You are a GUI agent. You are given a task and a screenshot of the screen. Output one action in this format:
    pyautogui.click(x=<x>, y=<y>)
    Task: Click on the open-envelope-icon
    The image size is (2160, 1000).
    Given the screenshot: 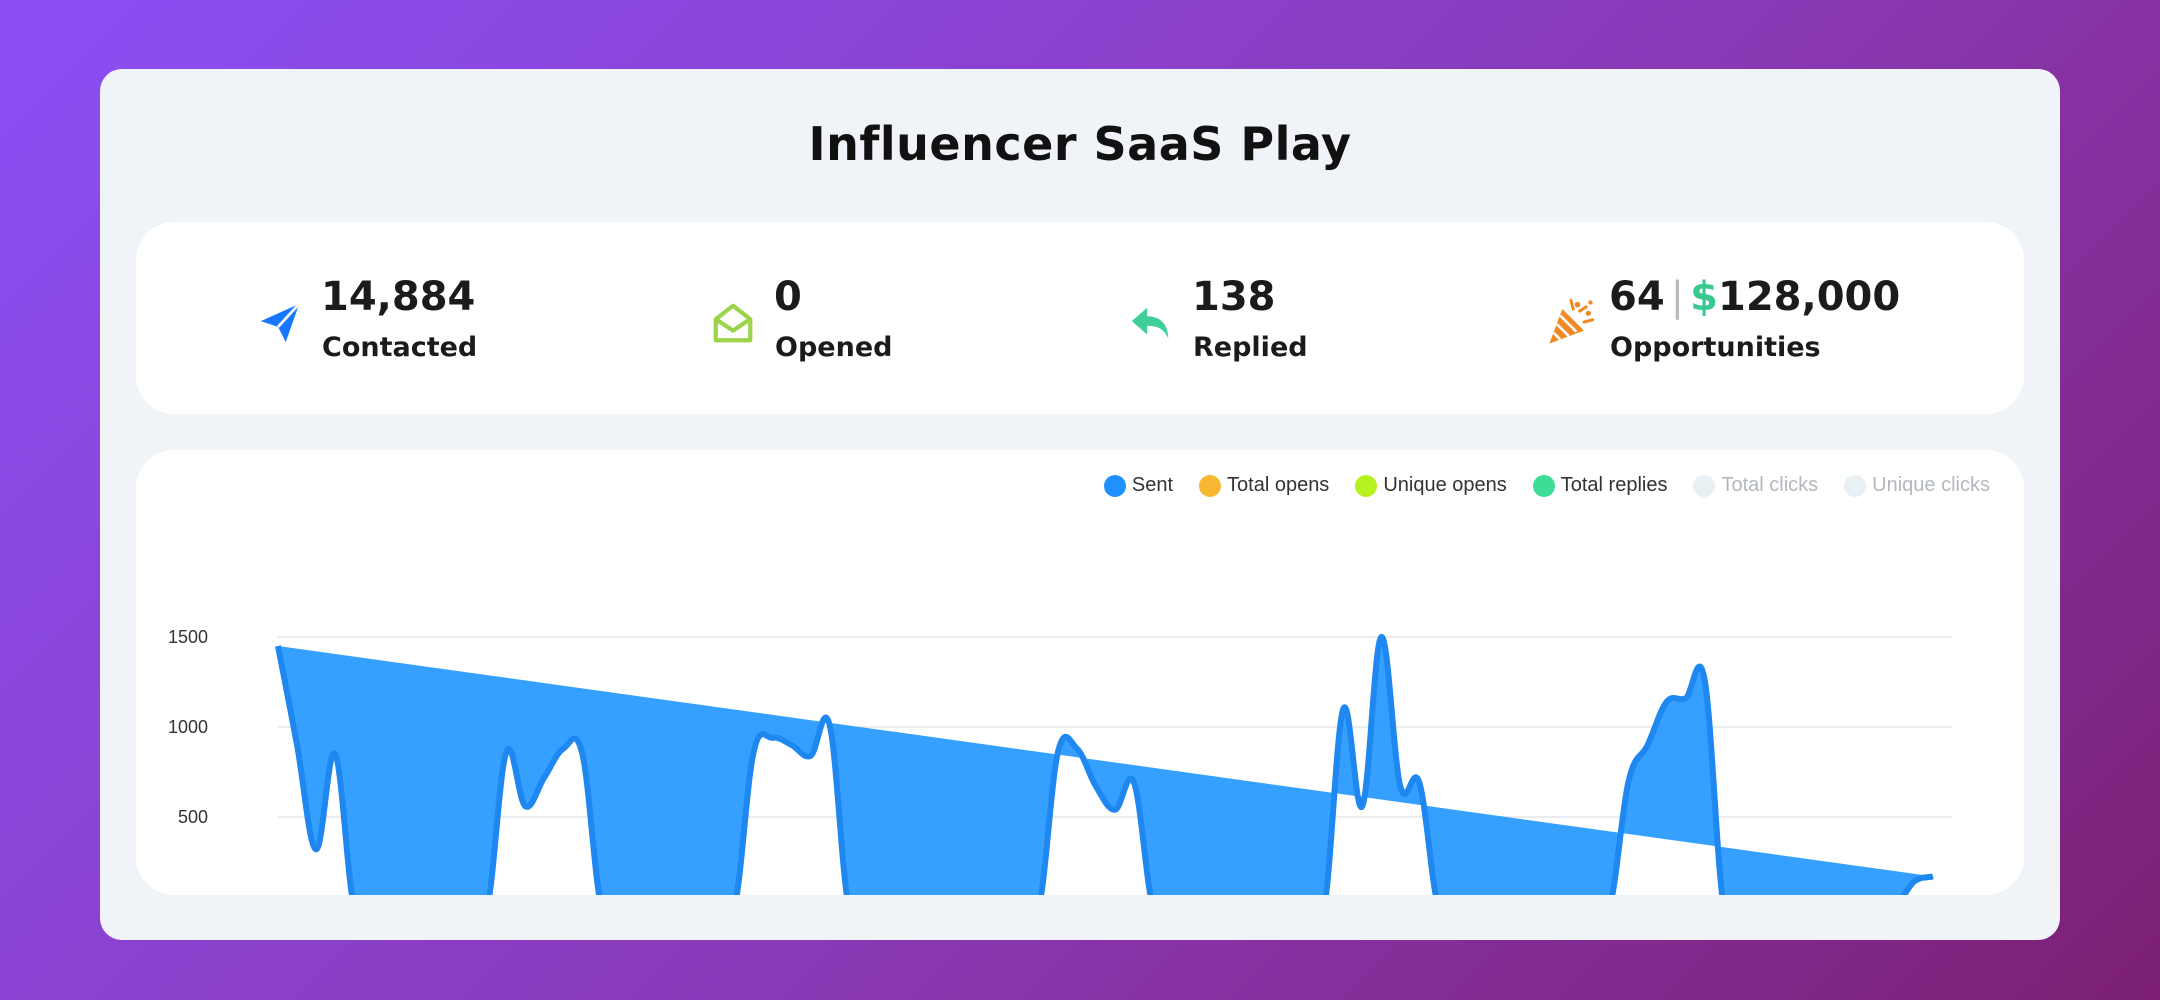 What is the action you would take?
    pyautogui.click(x=733, y=323)
    